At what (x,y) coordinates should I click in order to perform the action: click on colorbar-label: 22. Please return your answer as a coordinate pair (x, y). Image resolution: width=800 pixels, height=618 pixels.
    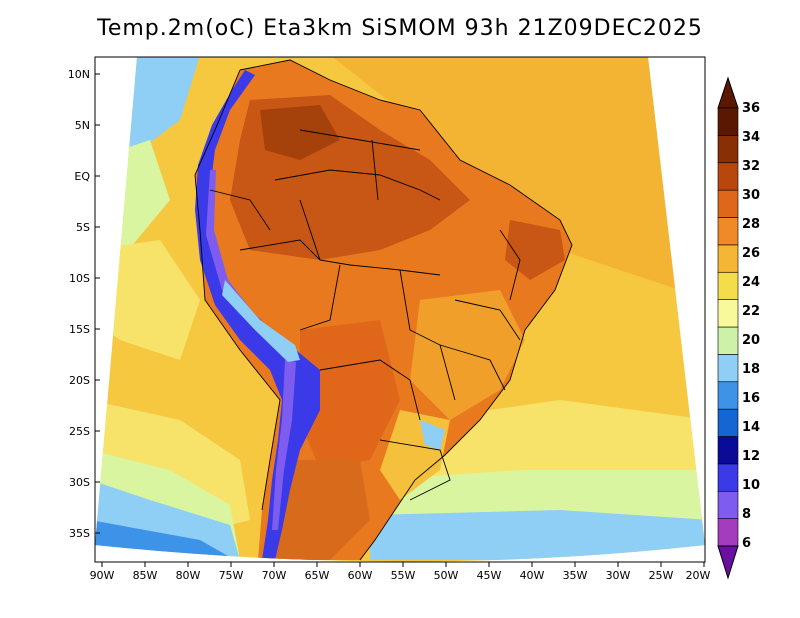
    Looking at the image, I should click on (751, 311).